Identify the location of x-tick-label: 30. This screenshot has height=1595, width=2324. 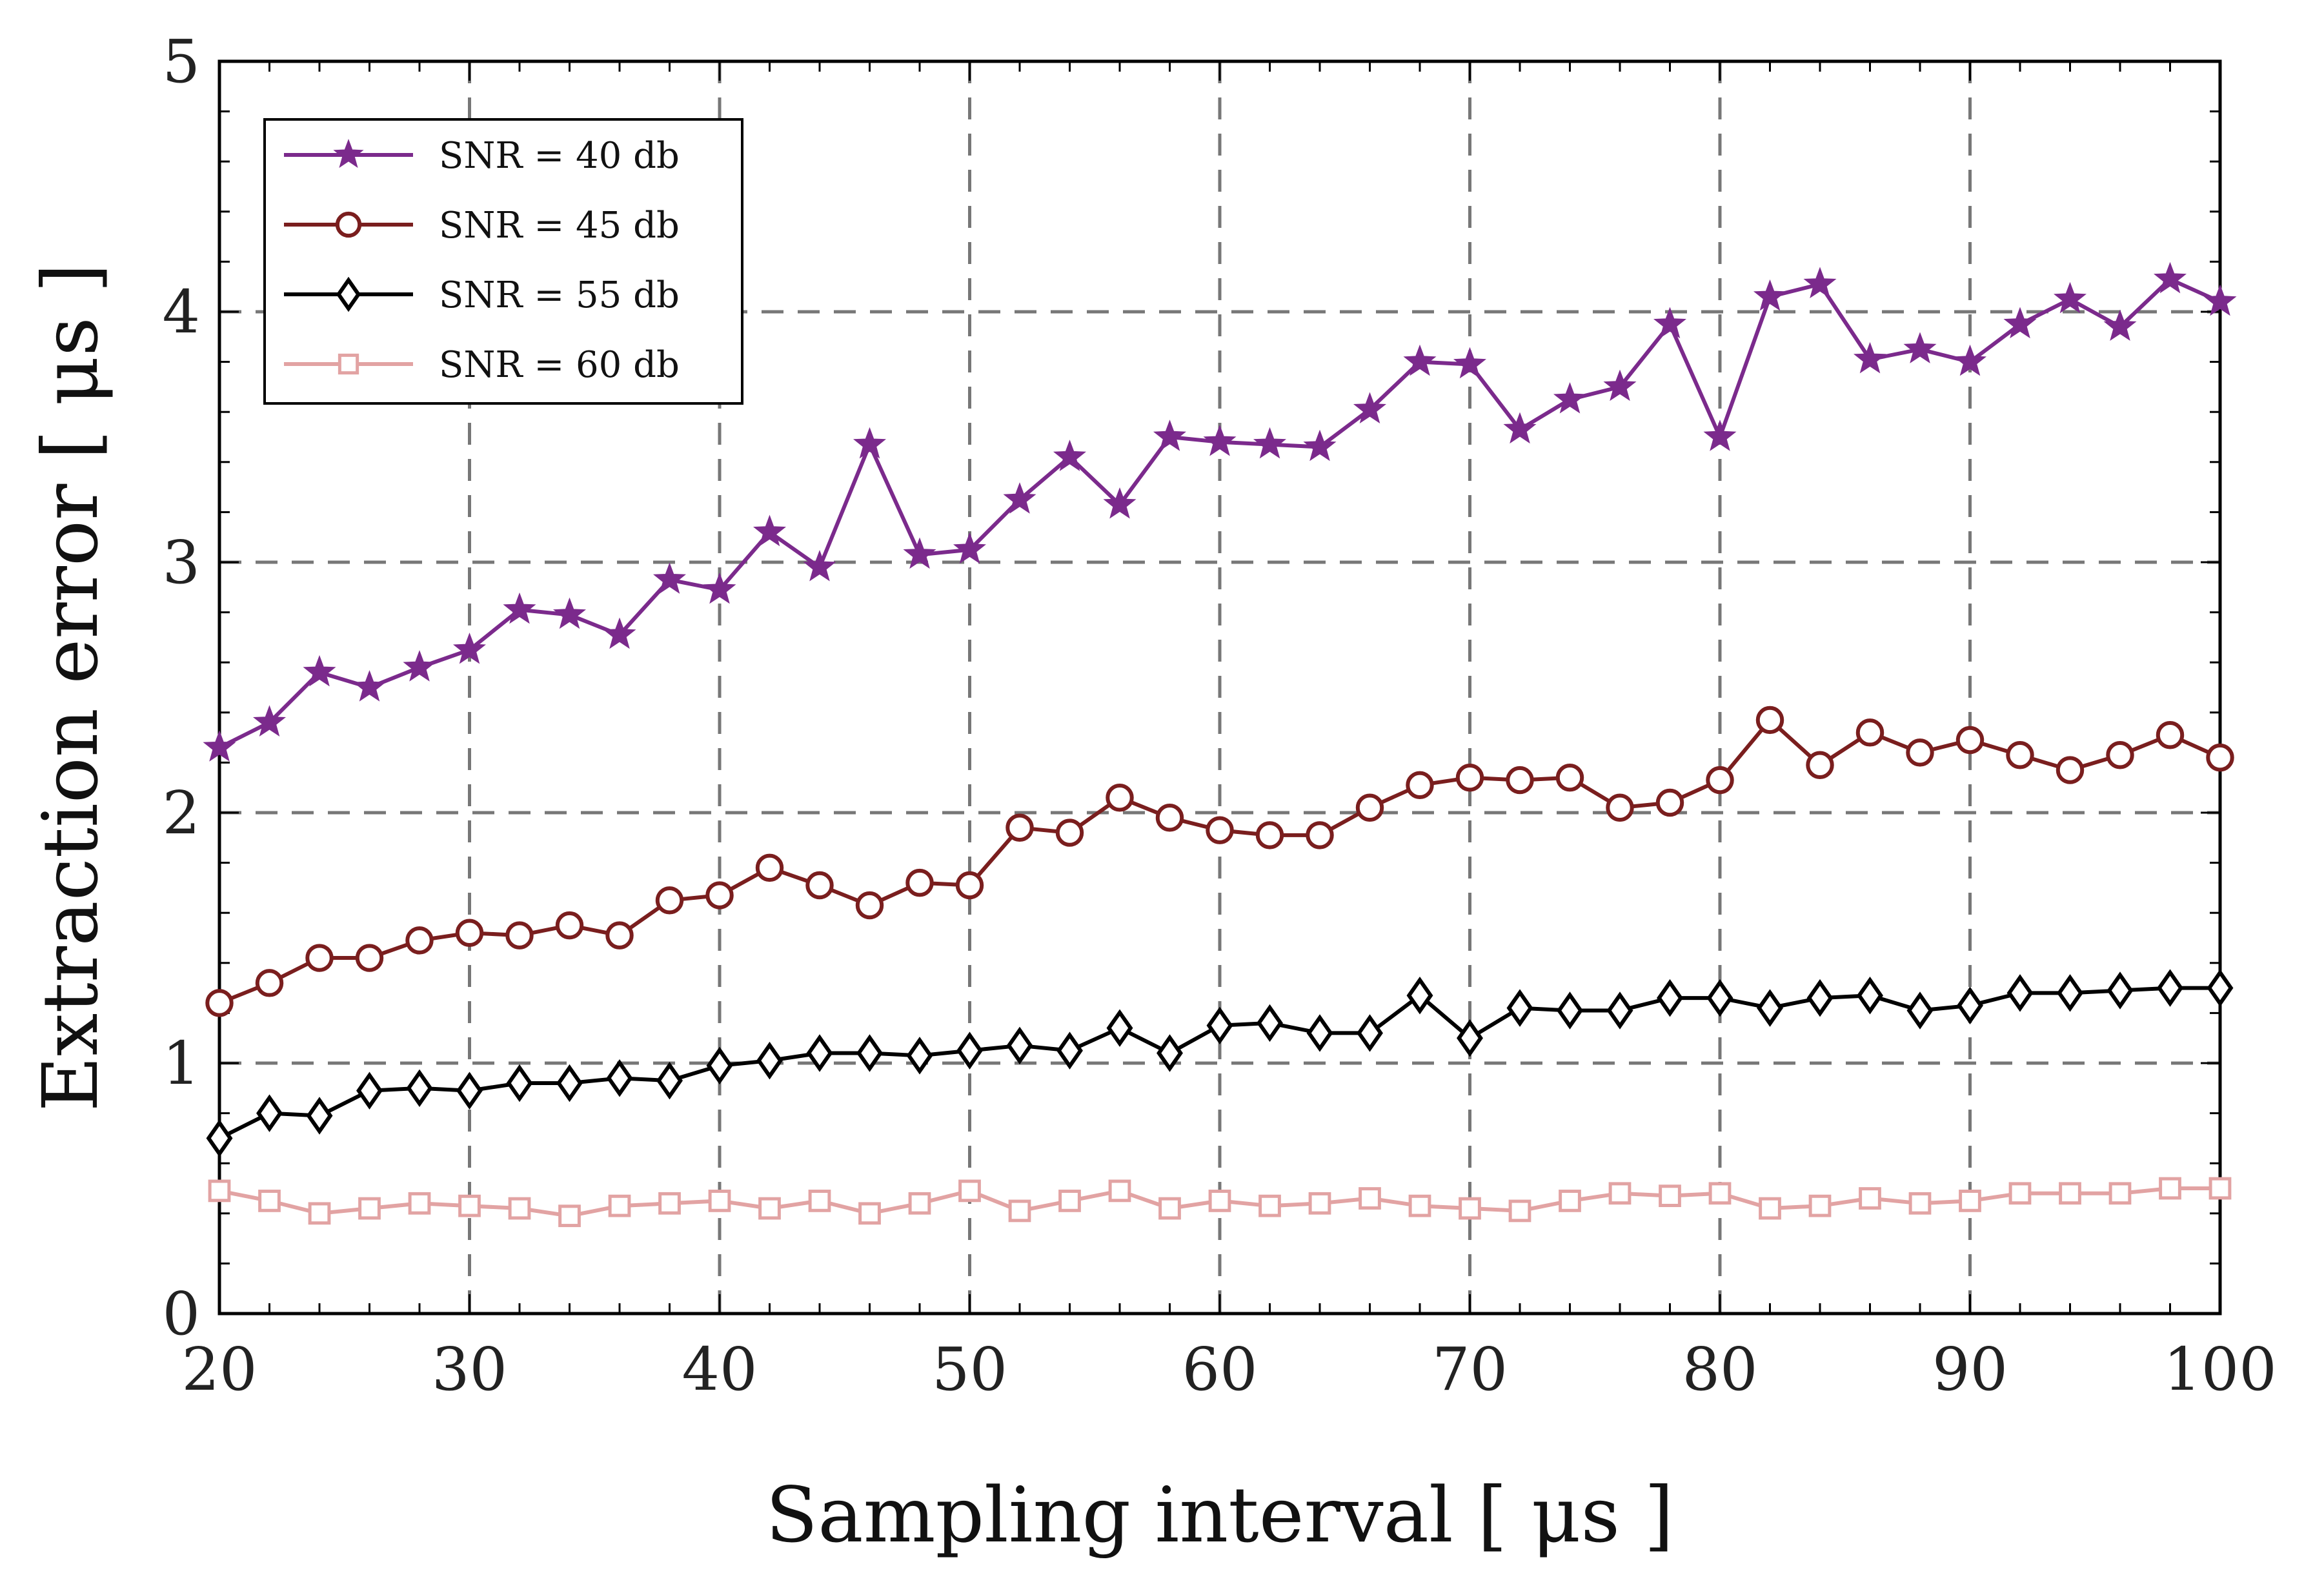
(469, 1369).